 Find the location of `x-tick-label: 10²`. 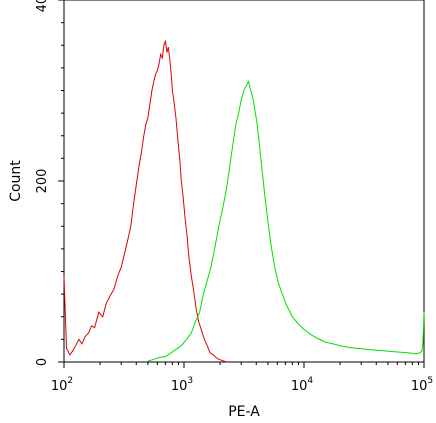

x-tick-label: 10² is located at coordinates (62, 385).